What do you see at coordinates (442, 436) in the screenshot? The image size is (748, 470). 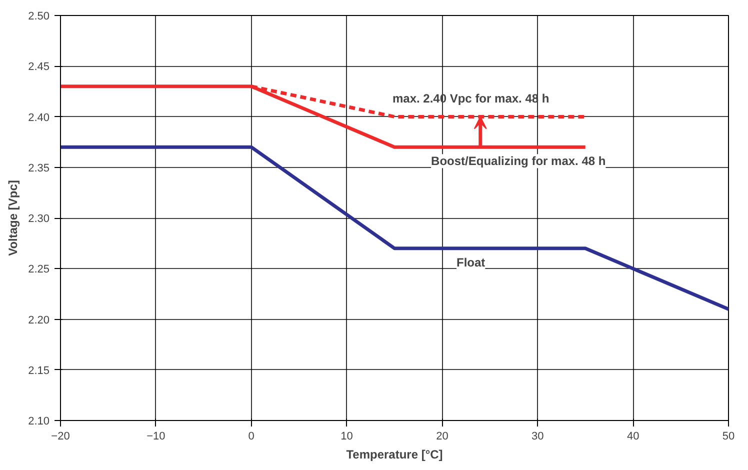 I see `x-tick-label: 20` at bounding box center [442, 436].